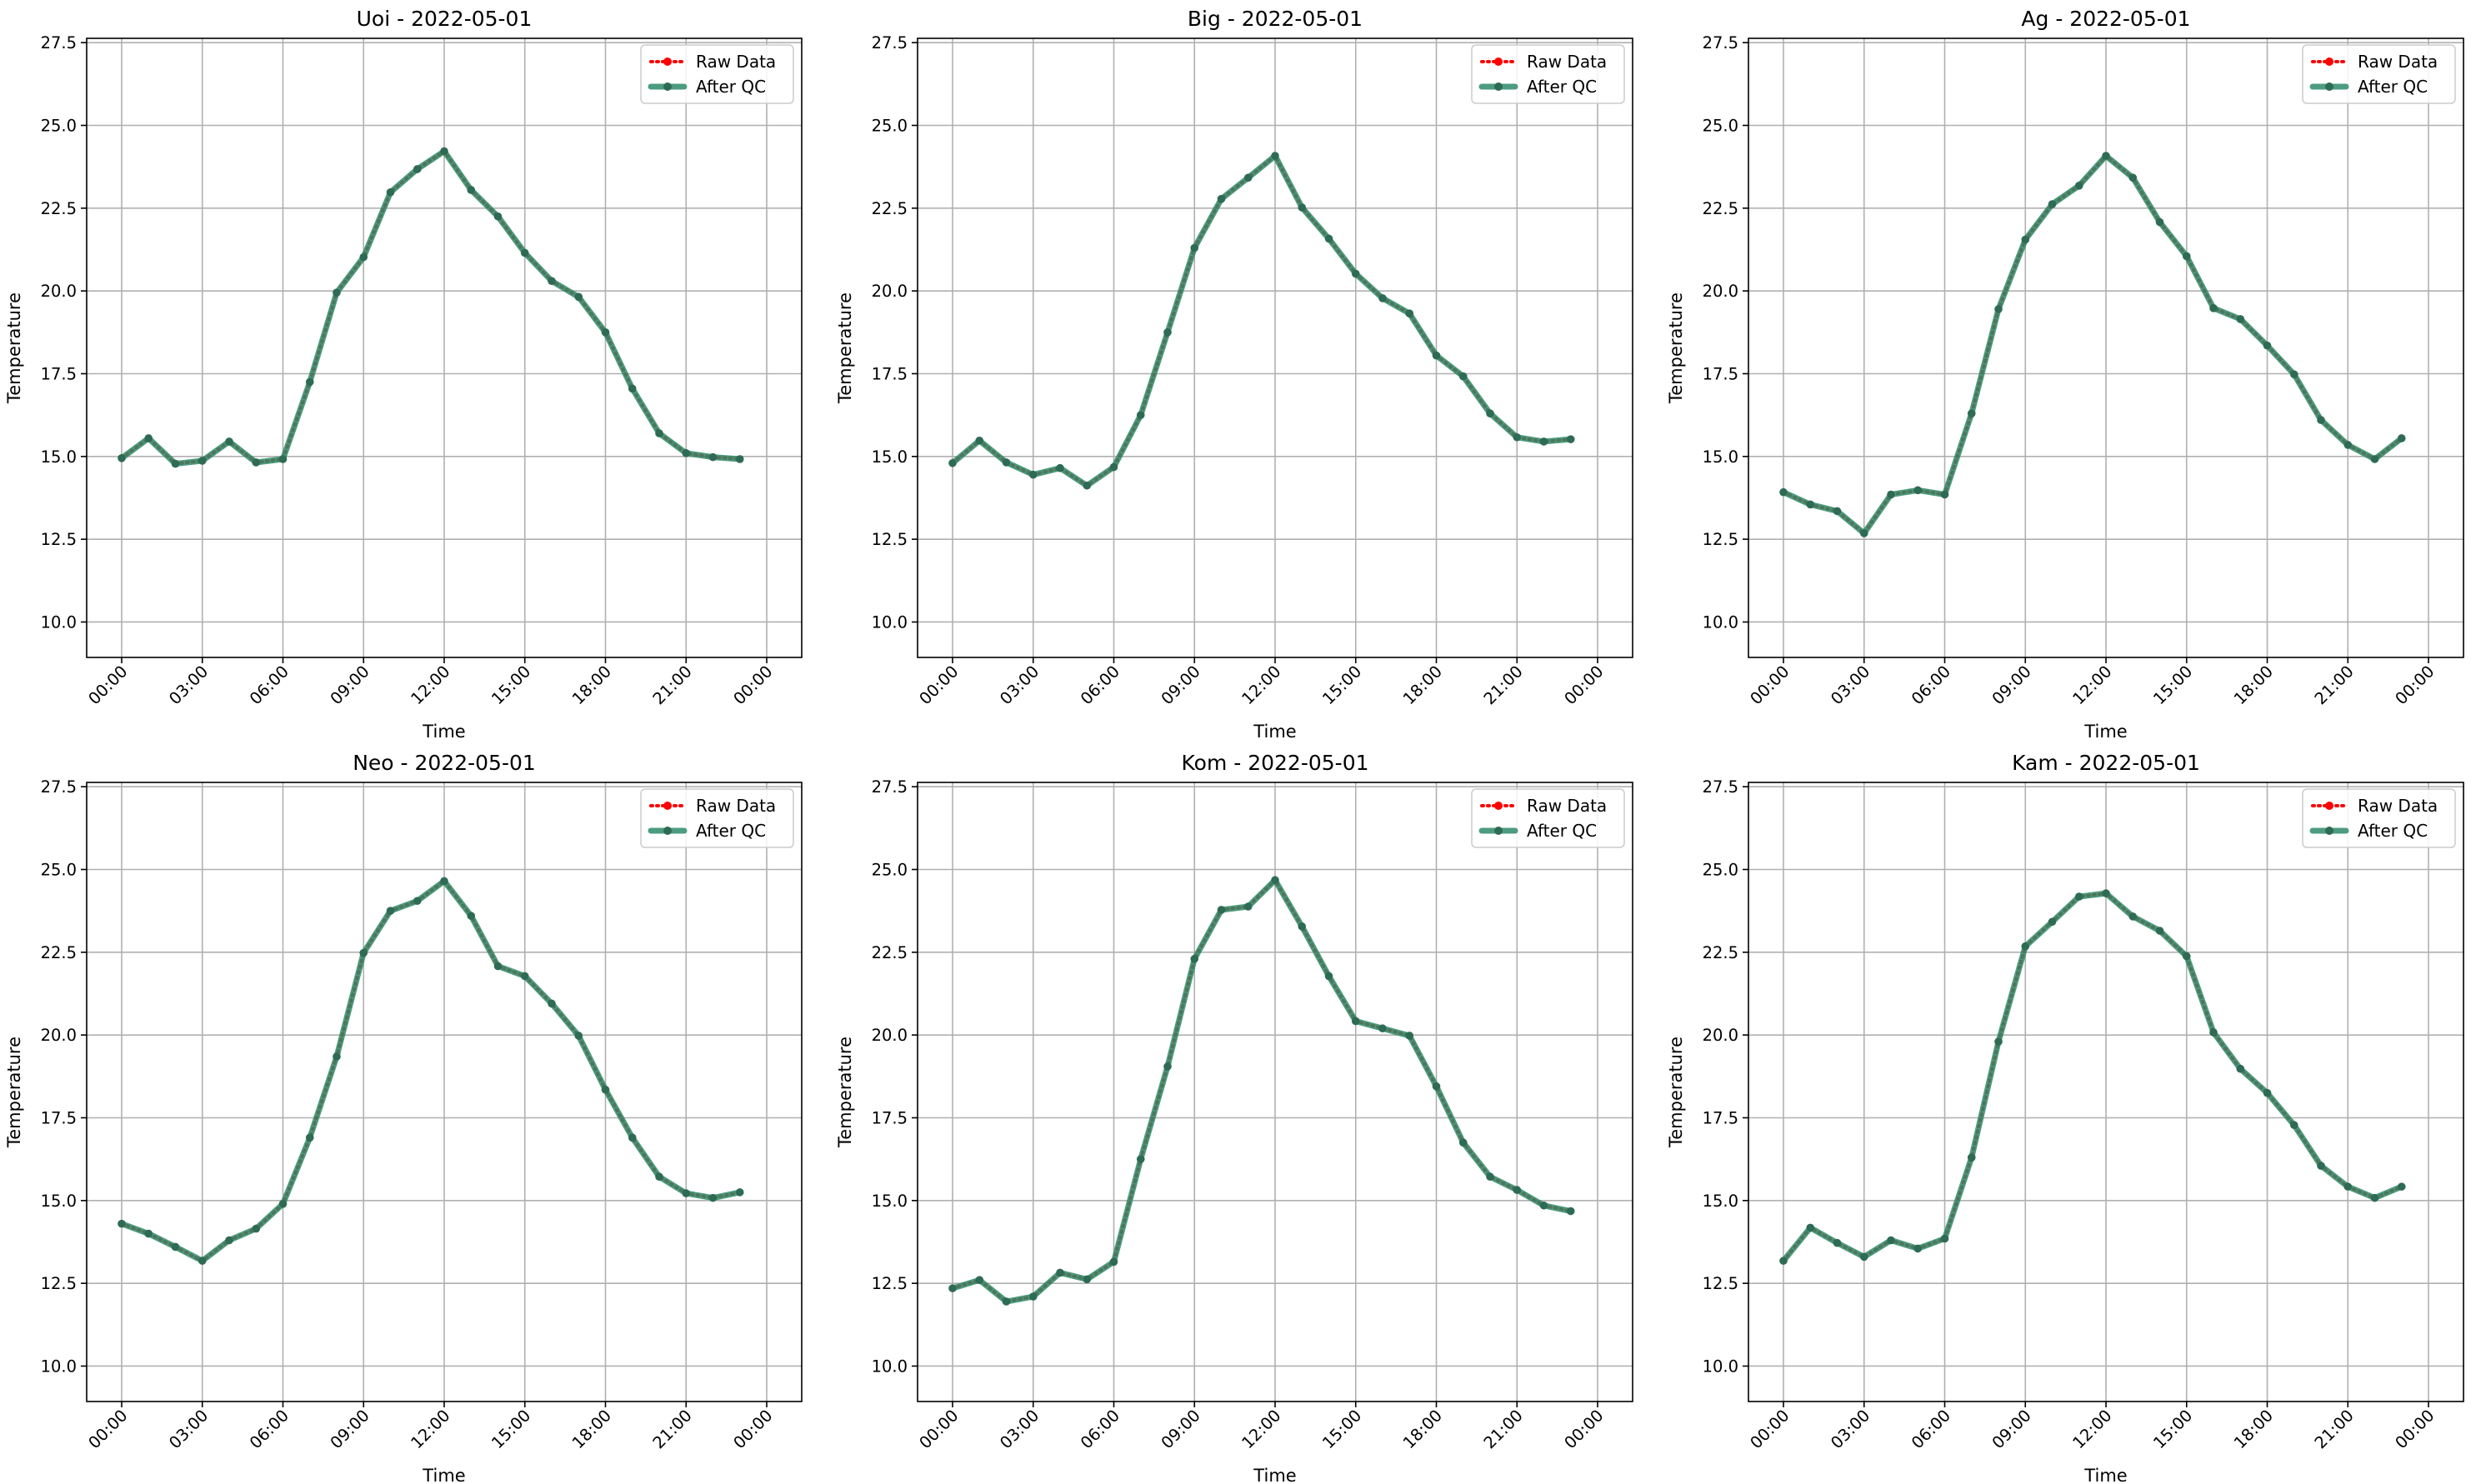 The height and width of the screenshot is (1484, 2486). What do you see at coordinates (188, 1429) in the screenshot?
I see `x-tick-label: 03:00` at bounding box center [188, 1429].